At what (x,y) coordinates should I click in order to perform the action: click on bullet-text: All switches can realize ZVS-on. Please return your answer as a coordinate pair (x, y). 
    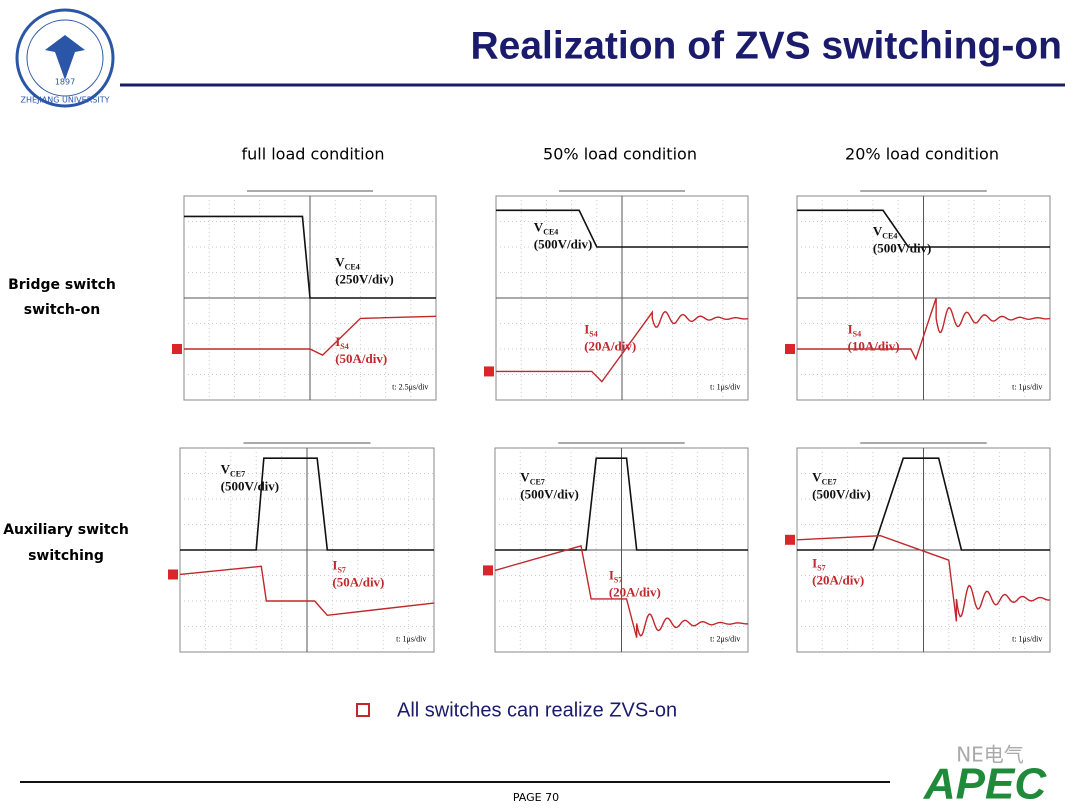
    Looking at the image, I should click on (537, 710).